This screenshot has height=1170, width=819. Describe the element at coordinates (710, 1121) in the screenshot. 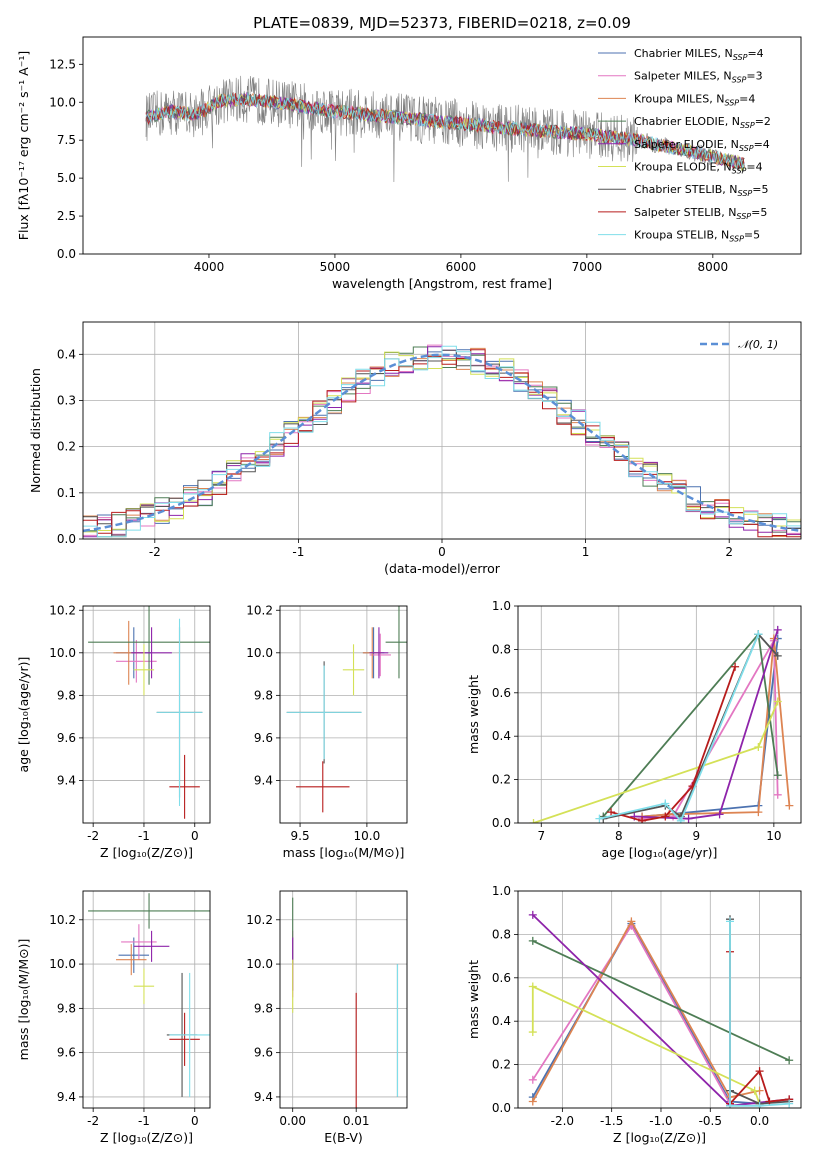

I see `x-tick-label: -0.5` at that location.